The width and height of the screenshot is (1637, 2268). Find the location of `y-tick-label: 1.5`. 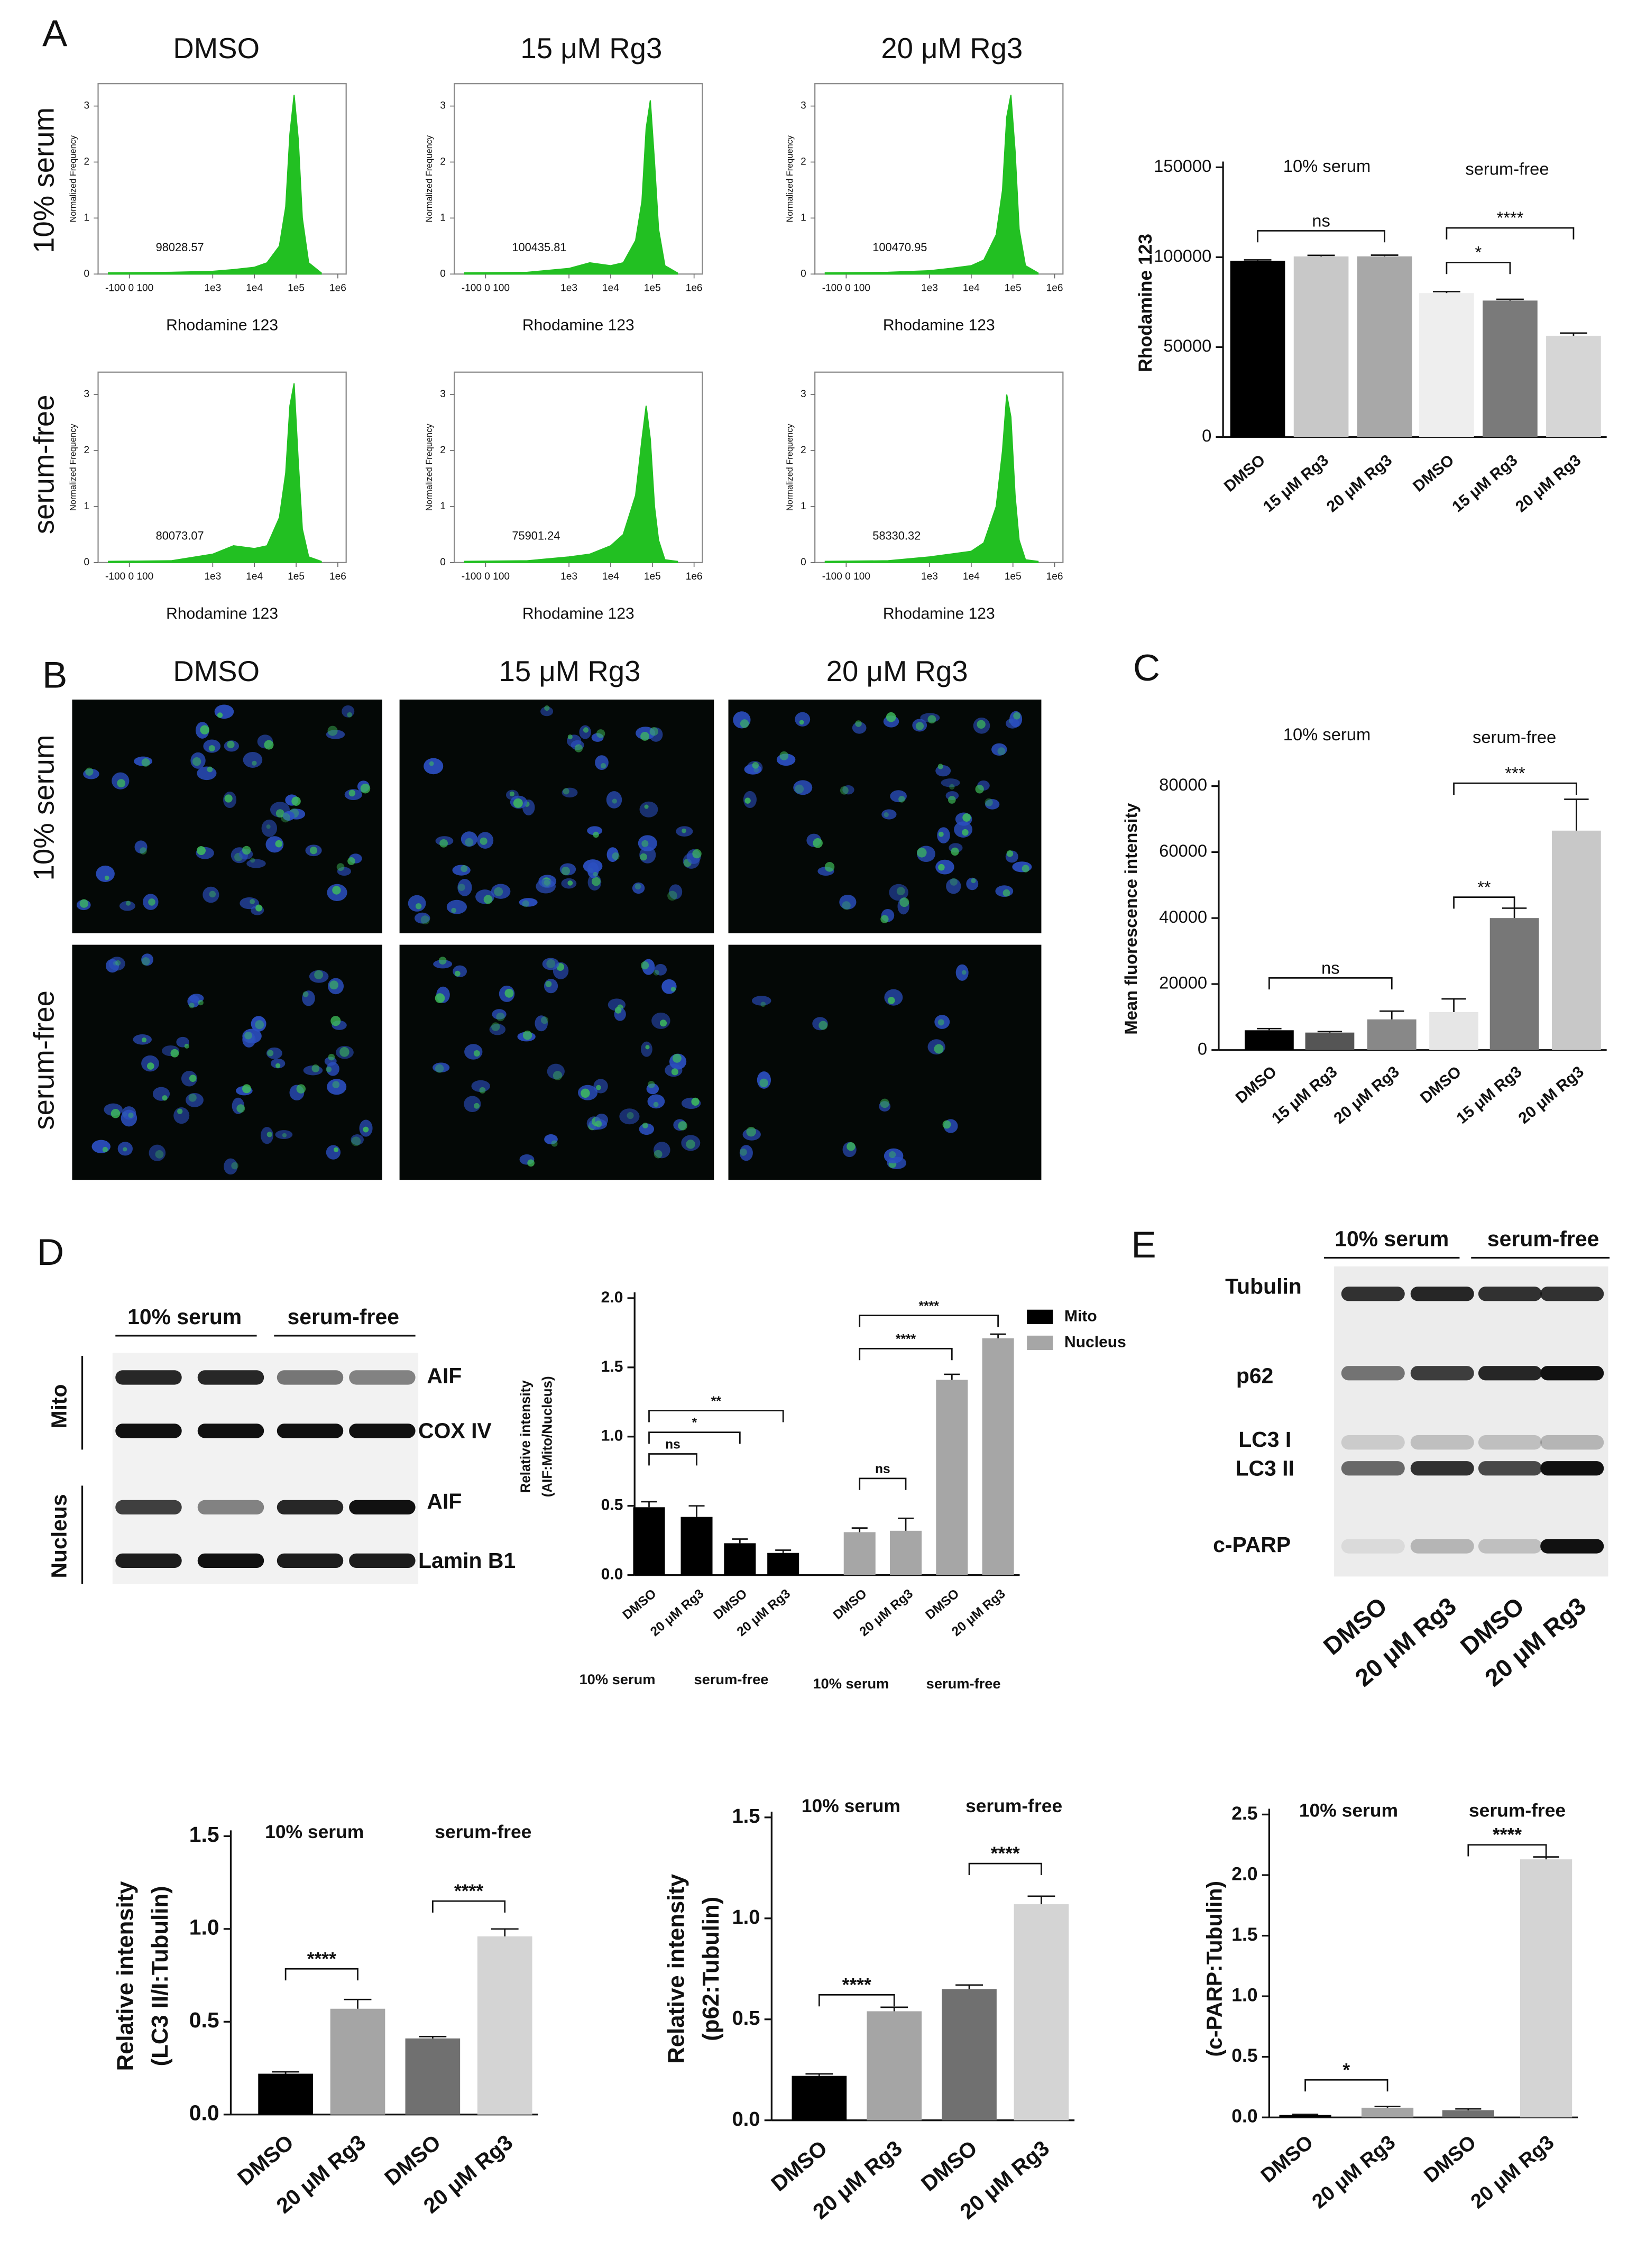

y-tick-label: 1.5 is located at coordinates (612, 1366).